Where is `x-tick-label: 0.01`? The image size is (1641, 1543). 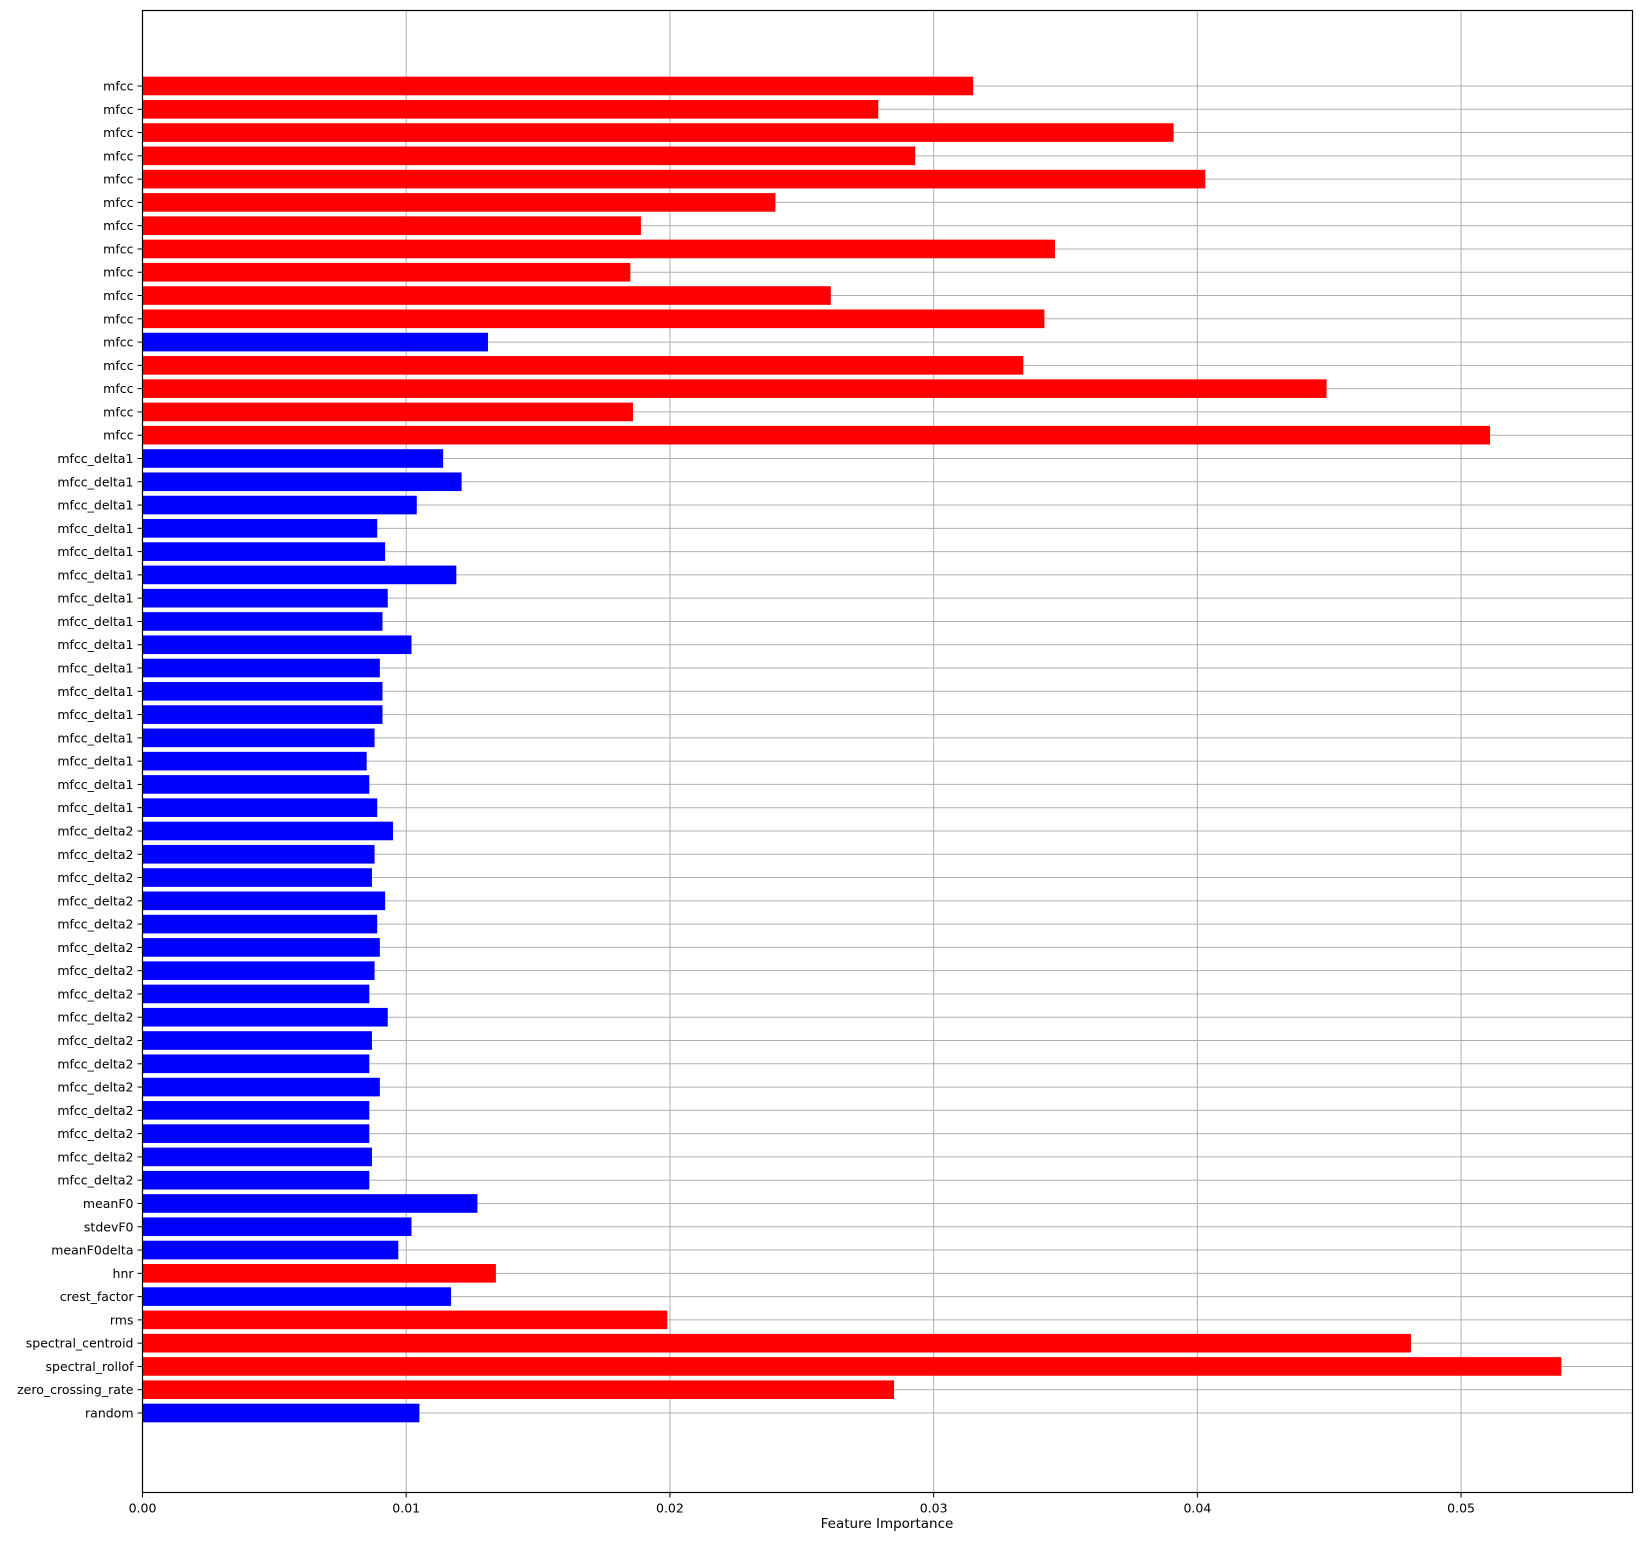 x-tick-label: 0.01 is located at coordinates (406, 1508).